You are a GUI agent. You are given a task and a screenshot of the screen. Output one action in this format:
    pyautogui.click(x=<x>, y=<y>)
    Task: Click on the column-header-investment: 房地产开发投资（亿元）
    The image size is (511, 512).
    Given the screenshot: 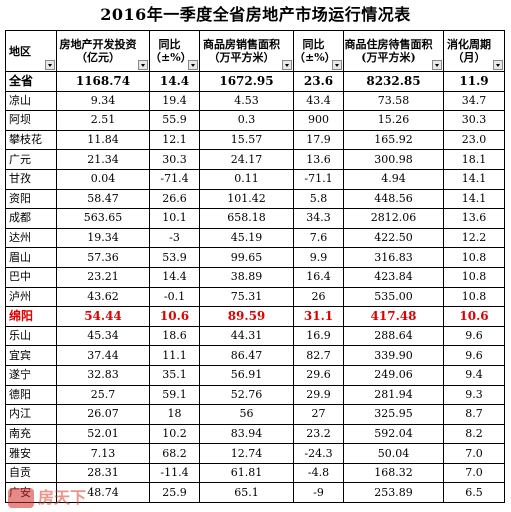 What is the action you would take?
    pyautogui.click(x=103, y=51)
    